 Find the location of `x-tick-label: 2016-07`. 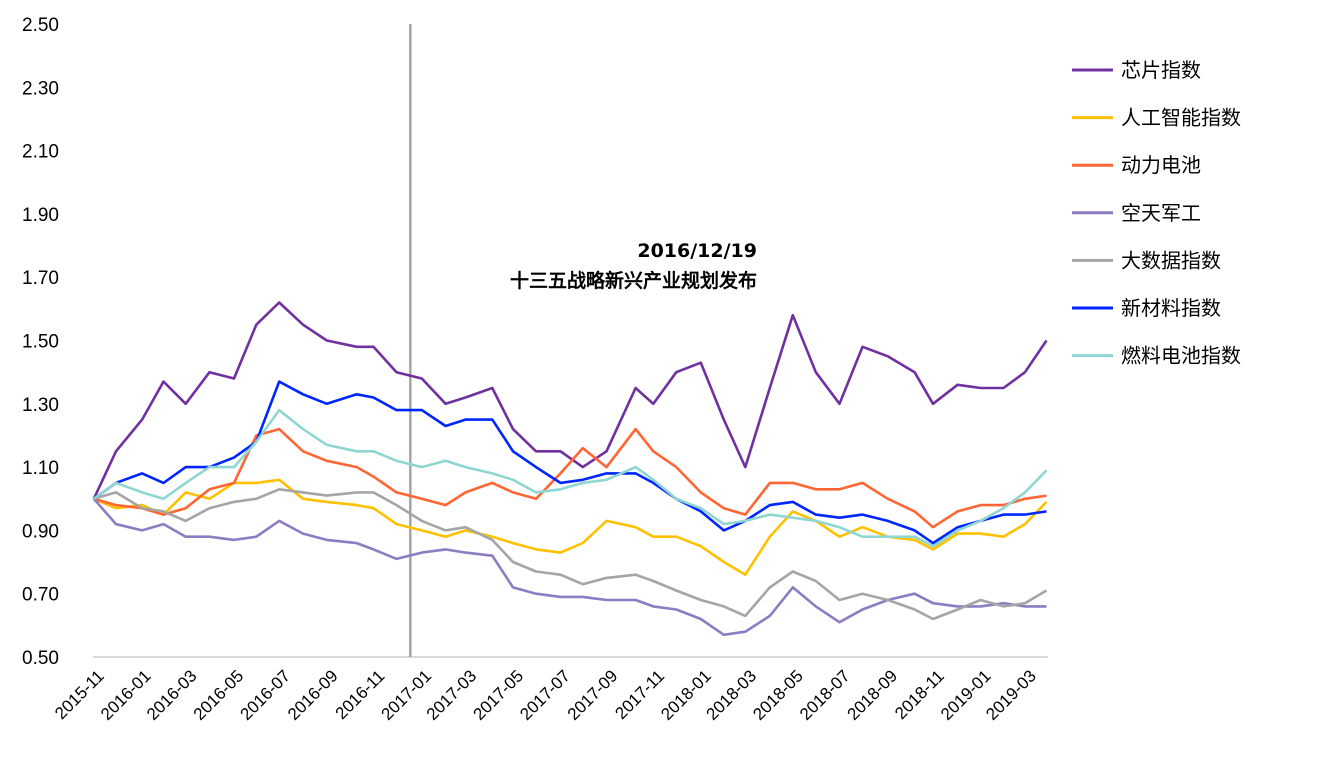

x-tick-label: 2016-07 is located at coordinates (266, 695).